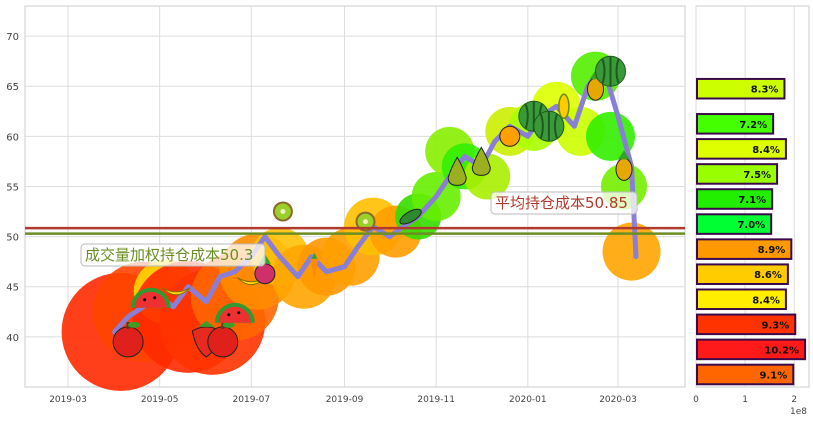 The width and height of the screenshot is (813, 426). Describe the element at coordinates (765, 90) in the screenshot. I see `volume-bar-label: 8.3%` at that location.